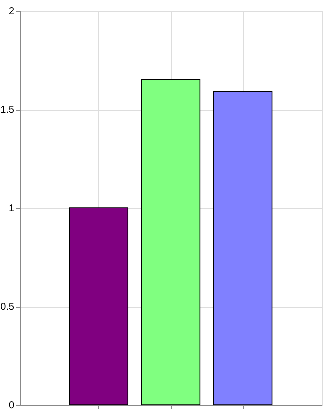 The height and width of the screenshot is (411, 332). I want to click on y-tick-label: 2, so click(11, 12).